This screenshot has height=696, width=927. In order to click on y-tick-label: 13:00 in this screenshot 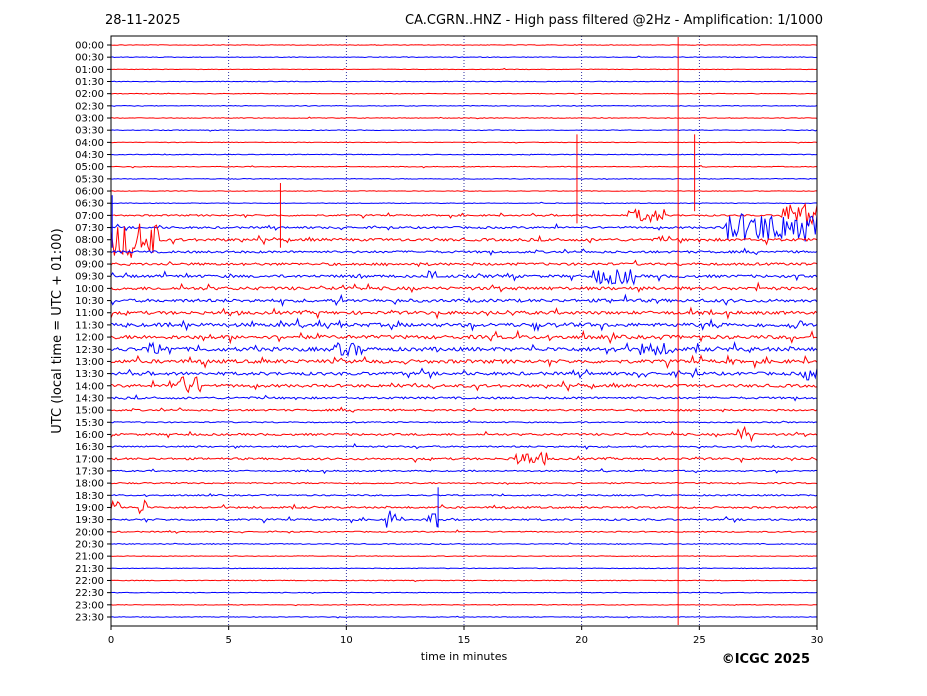, I will do `click(89, 362)`.